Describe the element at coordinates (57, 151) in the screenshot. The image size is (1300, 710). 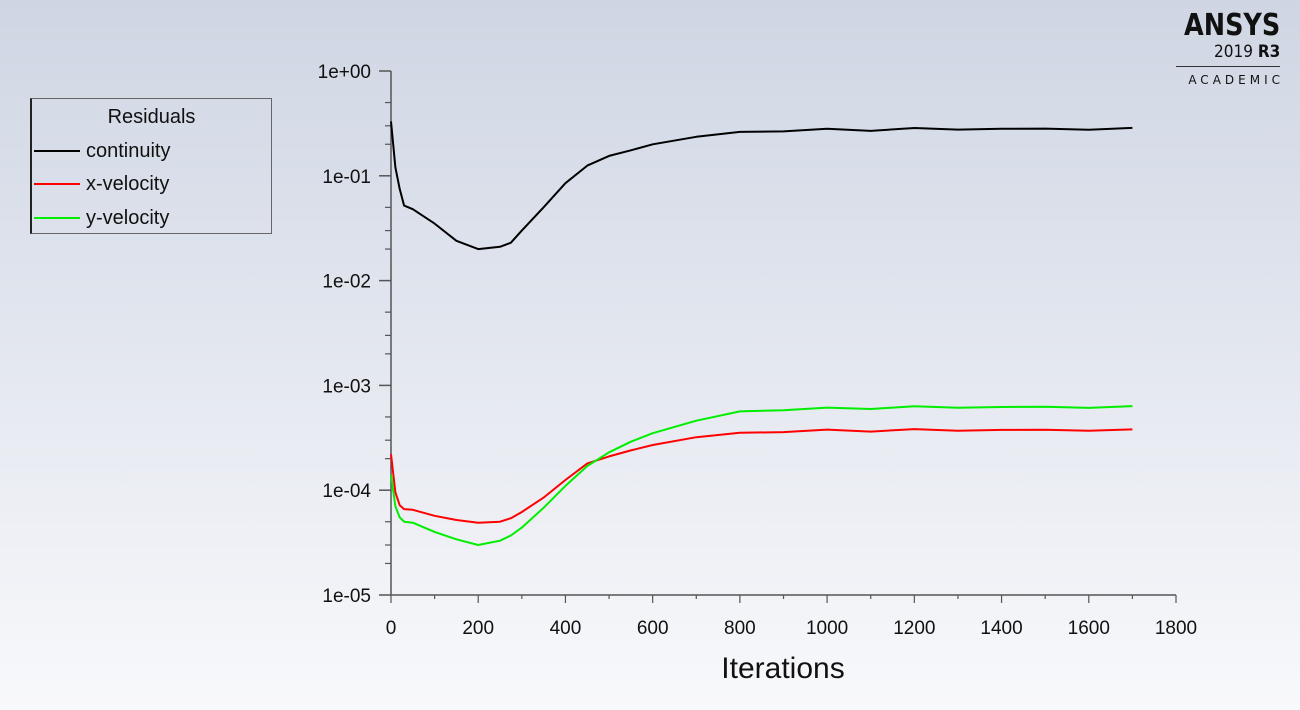
I see `legend-swatch-continuity` at that location.